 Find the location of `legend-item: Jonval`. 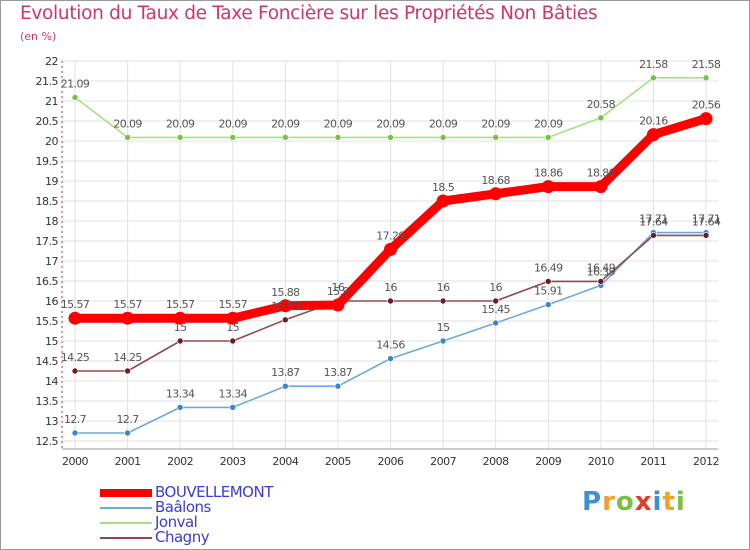

legend-item: Jonval is located at coordinates (230, 522).